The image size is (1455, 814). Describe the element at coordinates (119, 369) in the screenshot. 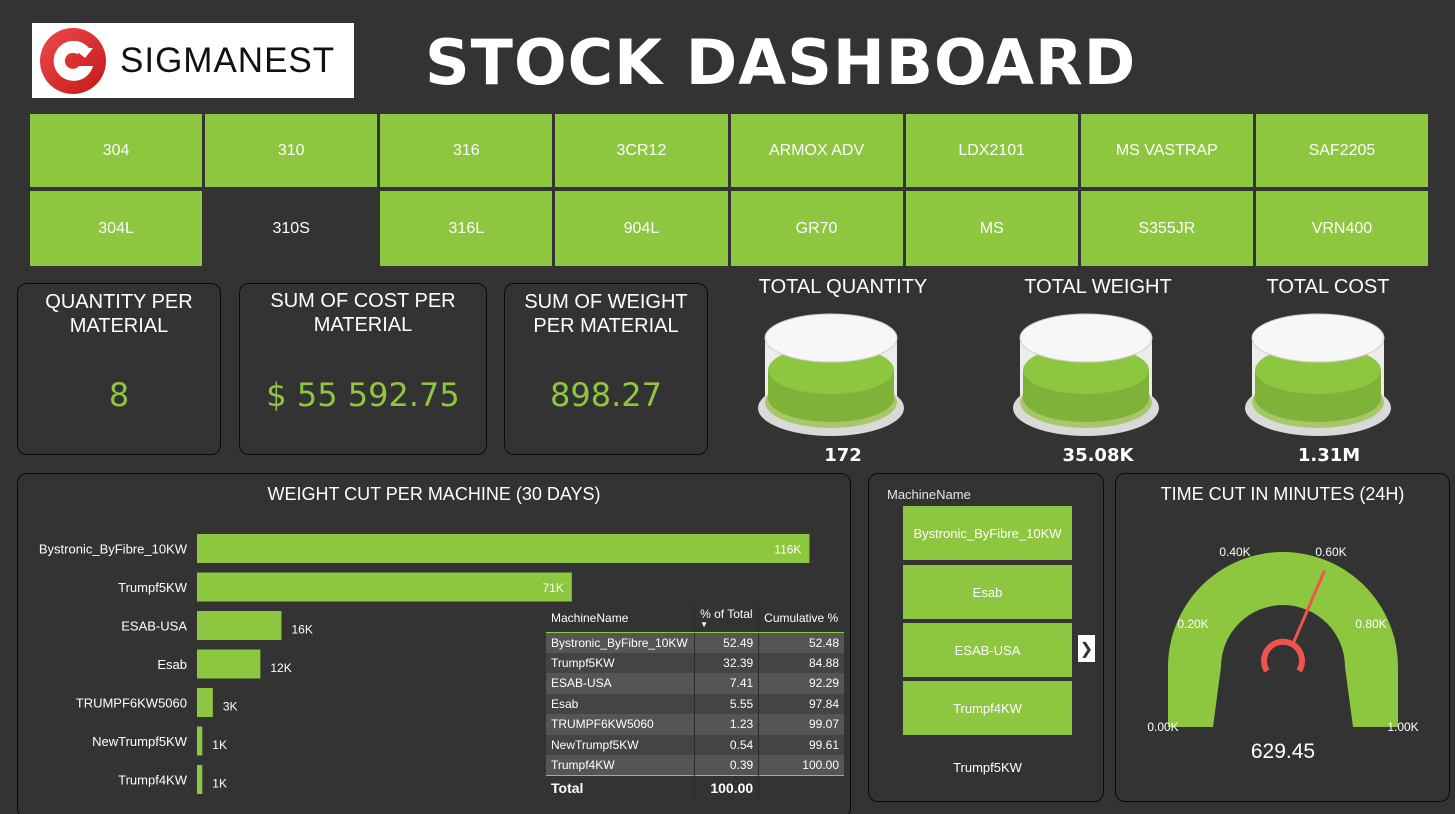

I see `quantity-per-material-card: QUANTITY PER MATERIAL 8` at that location.